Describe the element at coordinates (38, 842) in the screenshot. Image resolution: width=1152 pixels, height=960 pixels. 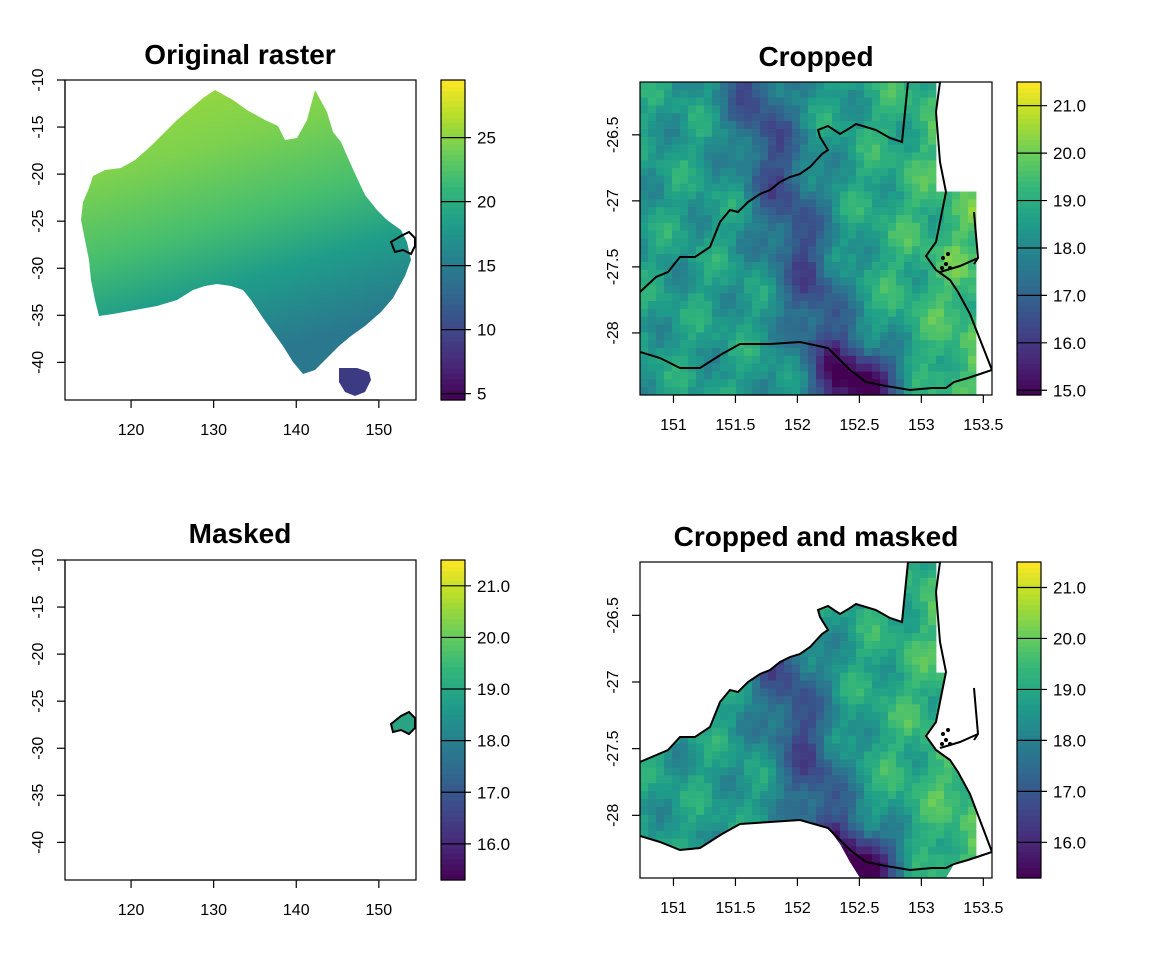
I see `y-tick-label: -40` at that location.